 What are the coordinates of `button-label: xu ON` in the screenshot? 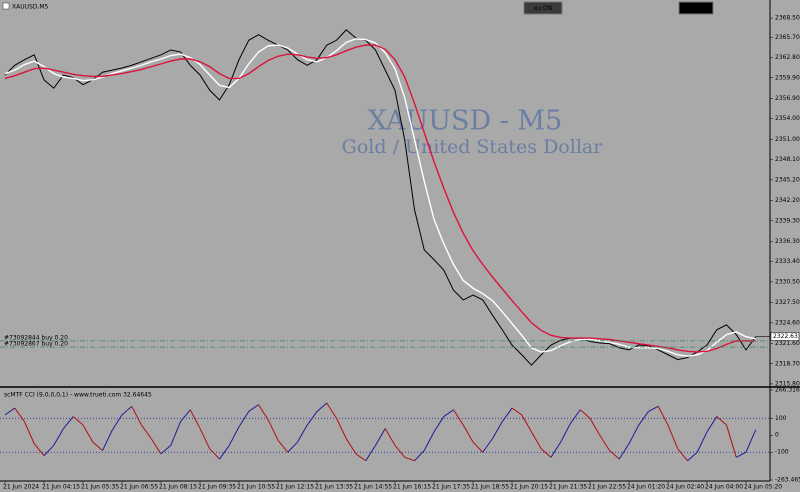 It's located at (543, 8).